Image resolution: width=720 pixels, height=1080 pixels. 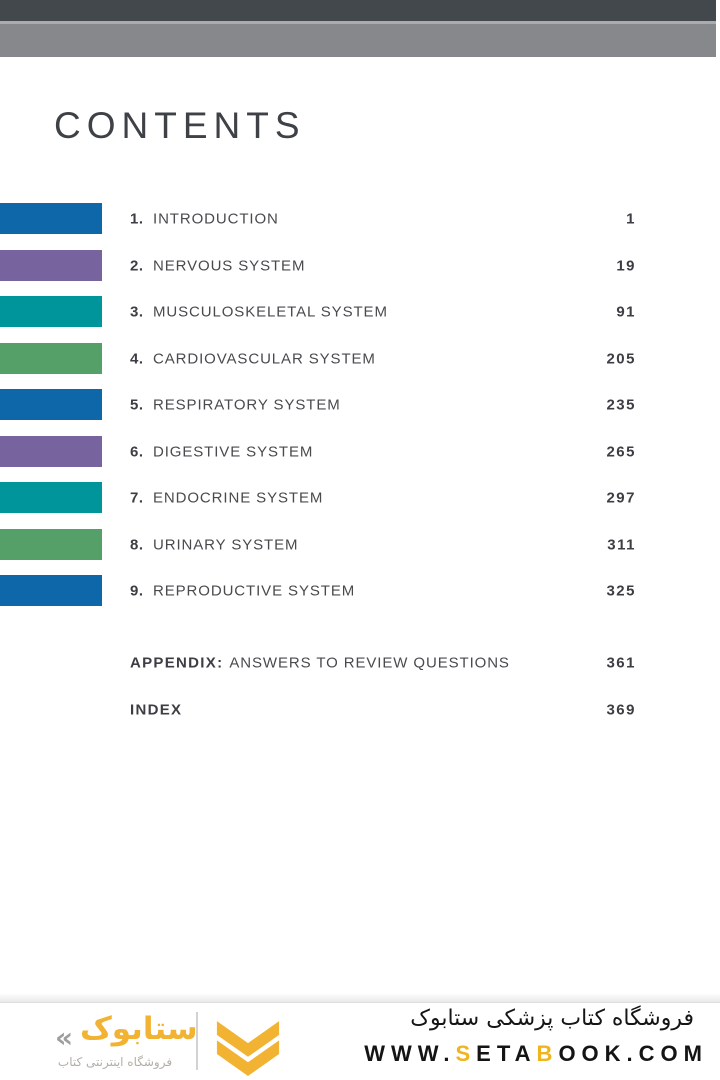 I want to click on chapter-number: 2., so click(x=137, y=265).